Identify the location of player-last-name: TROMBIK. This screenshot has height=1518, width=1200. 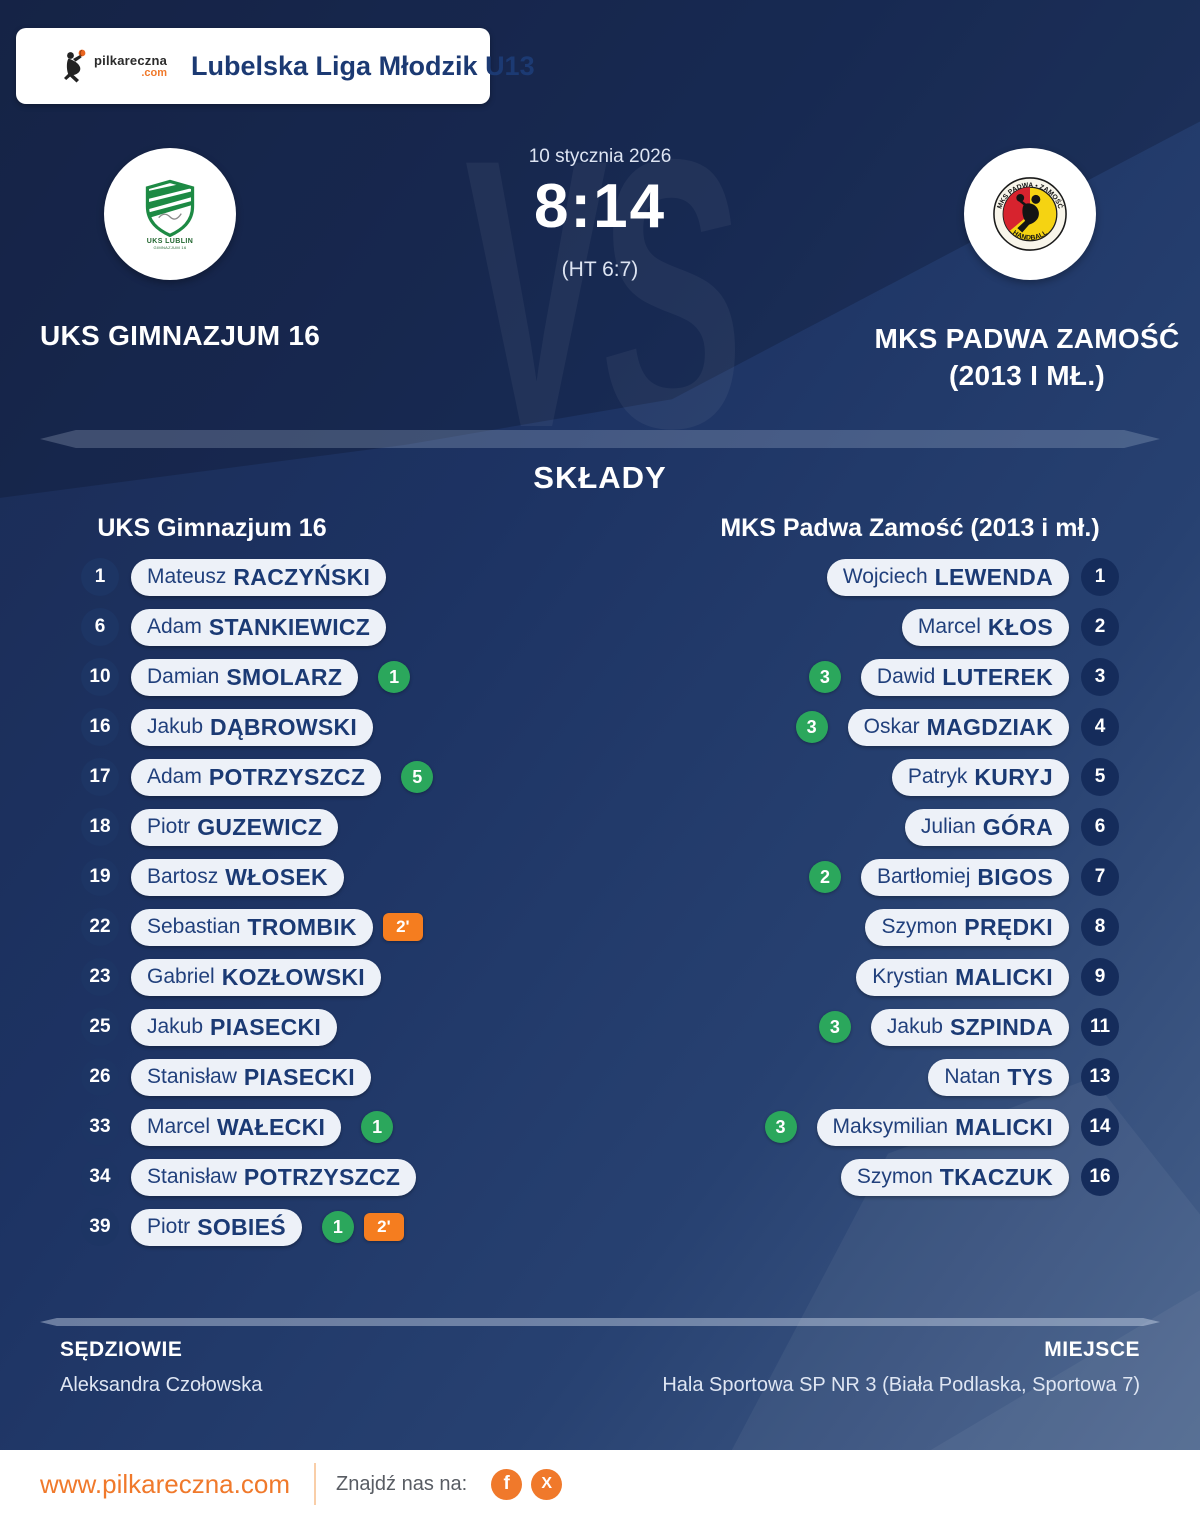
(302, 926).